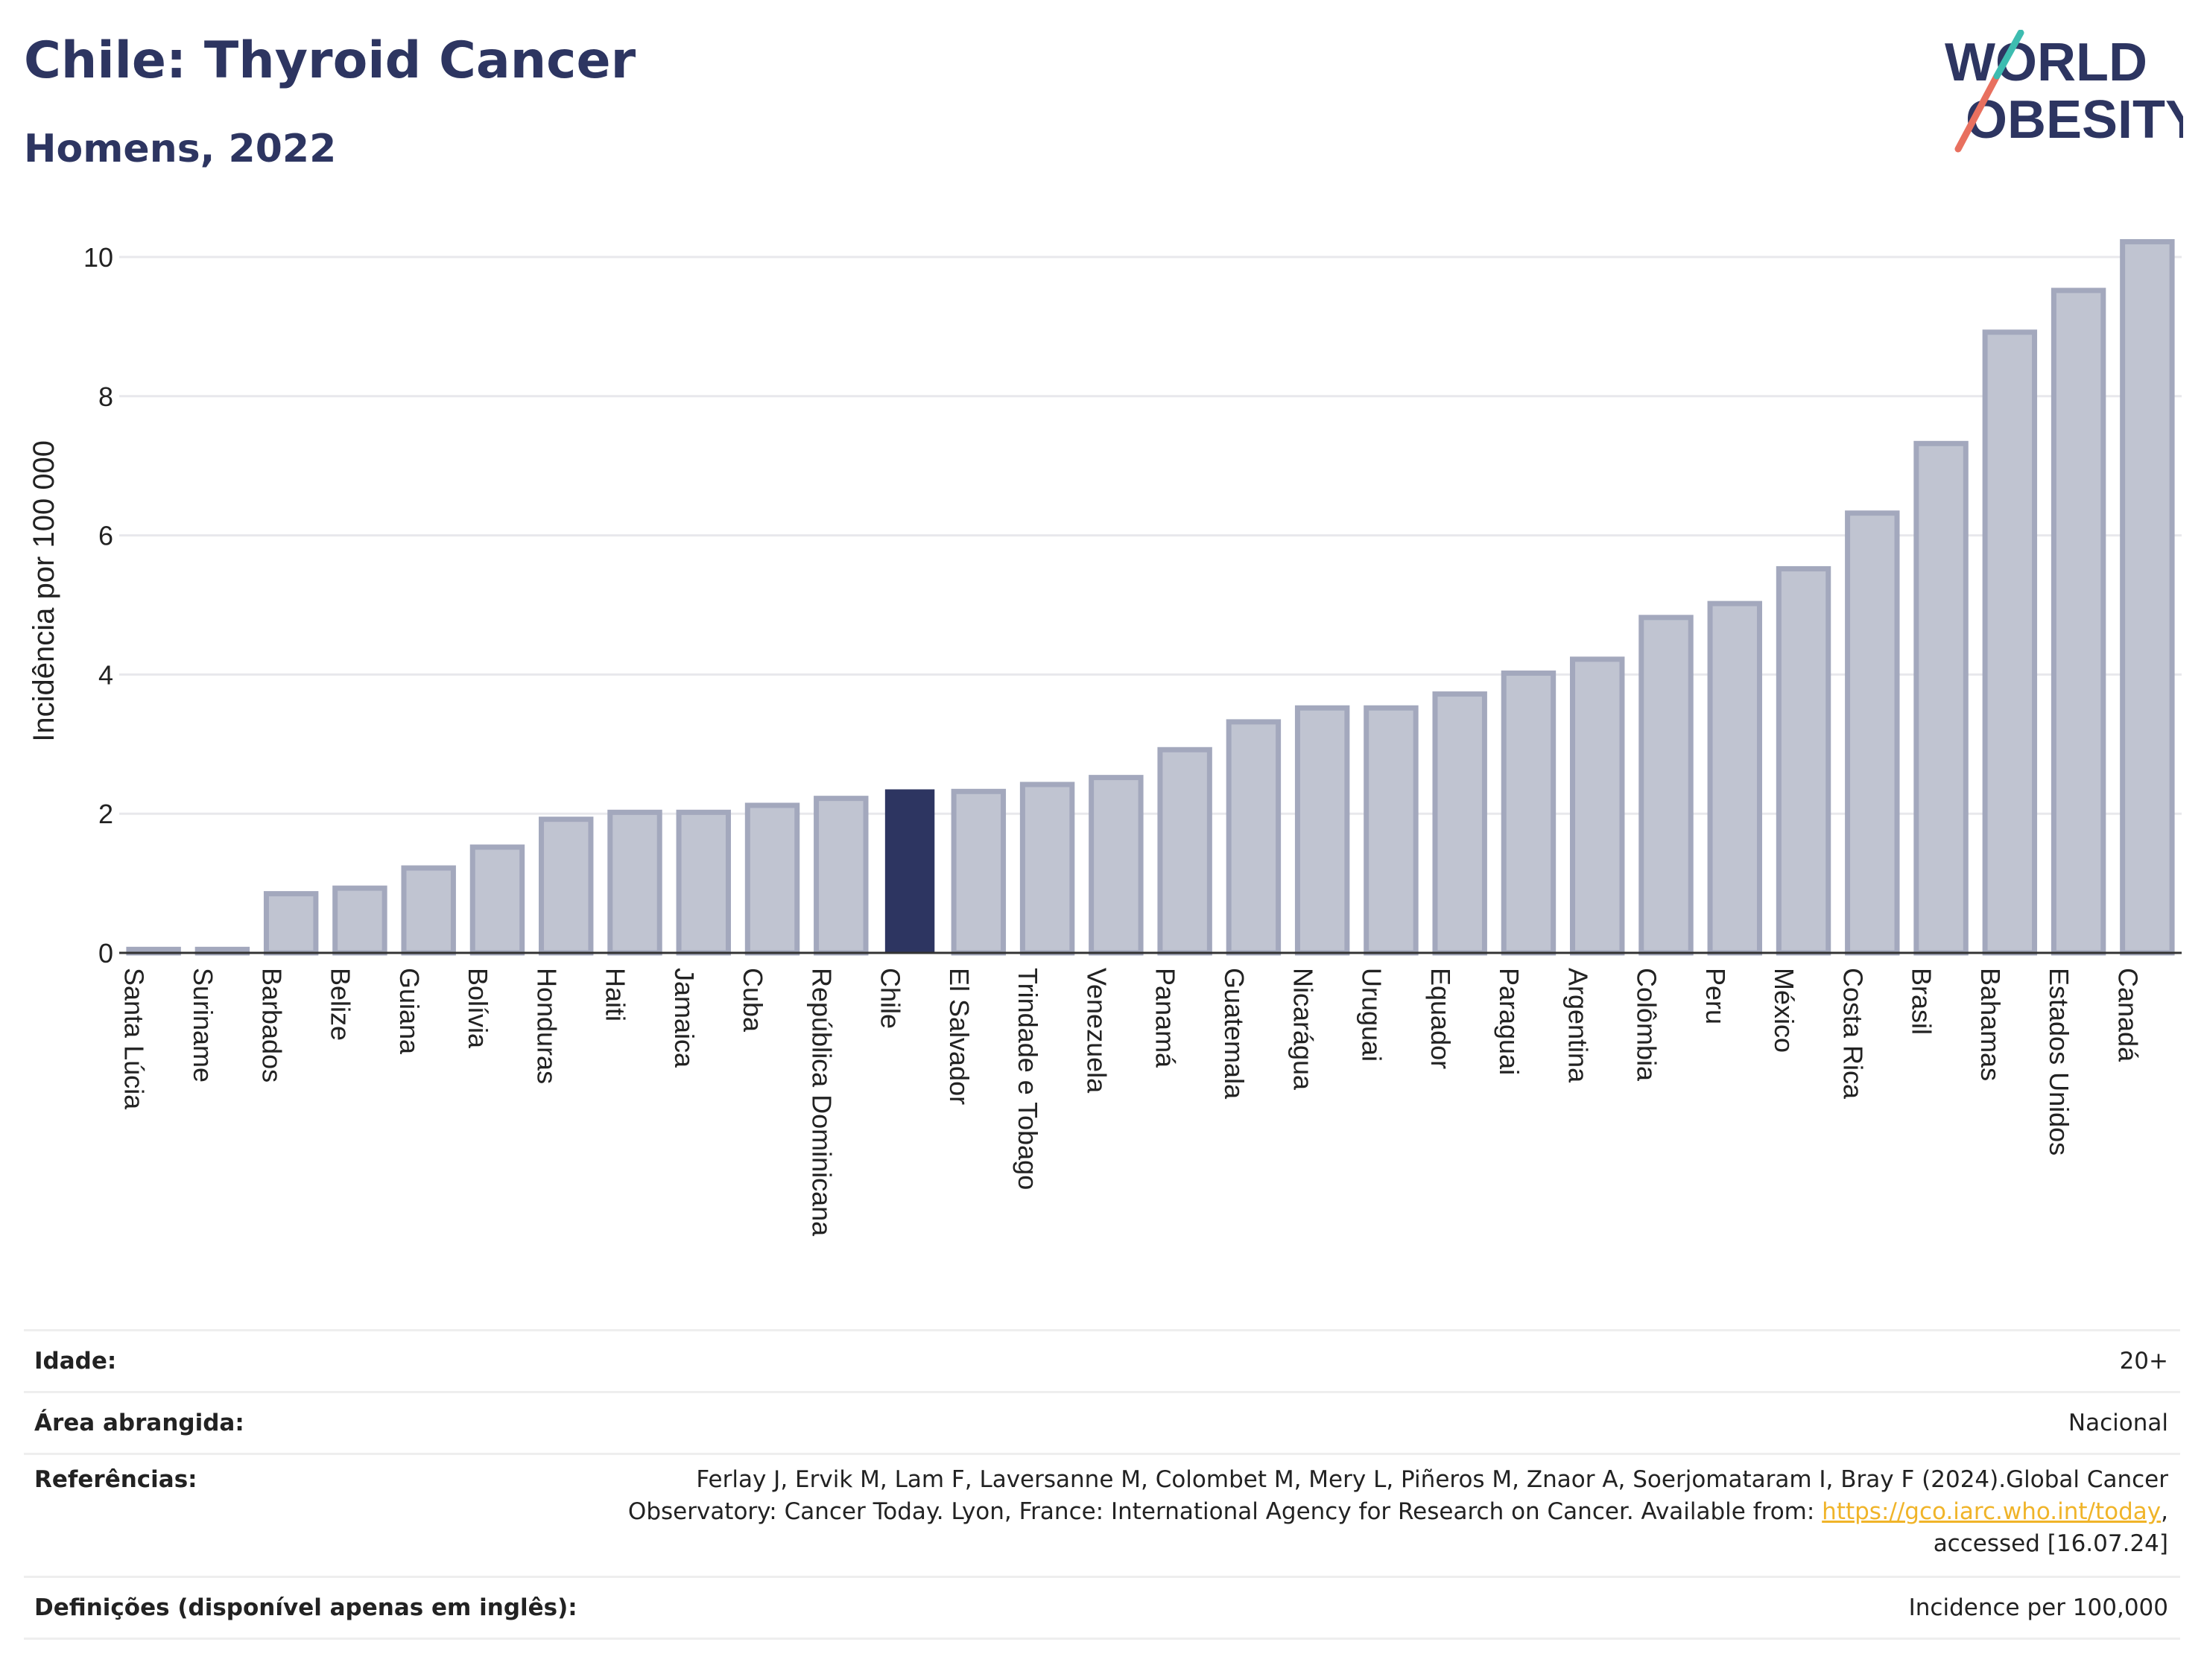 This screenshot has height=1680, width=2204. What do you see at coordinates (497, 900) in the screenshot?
I see `bar-bol-via` at bounding box center [497, 900].